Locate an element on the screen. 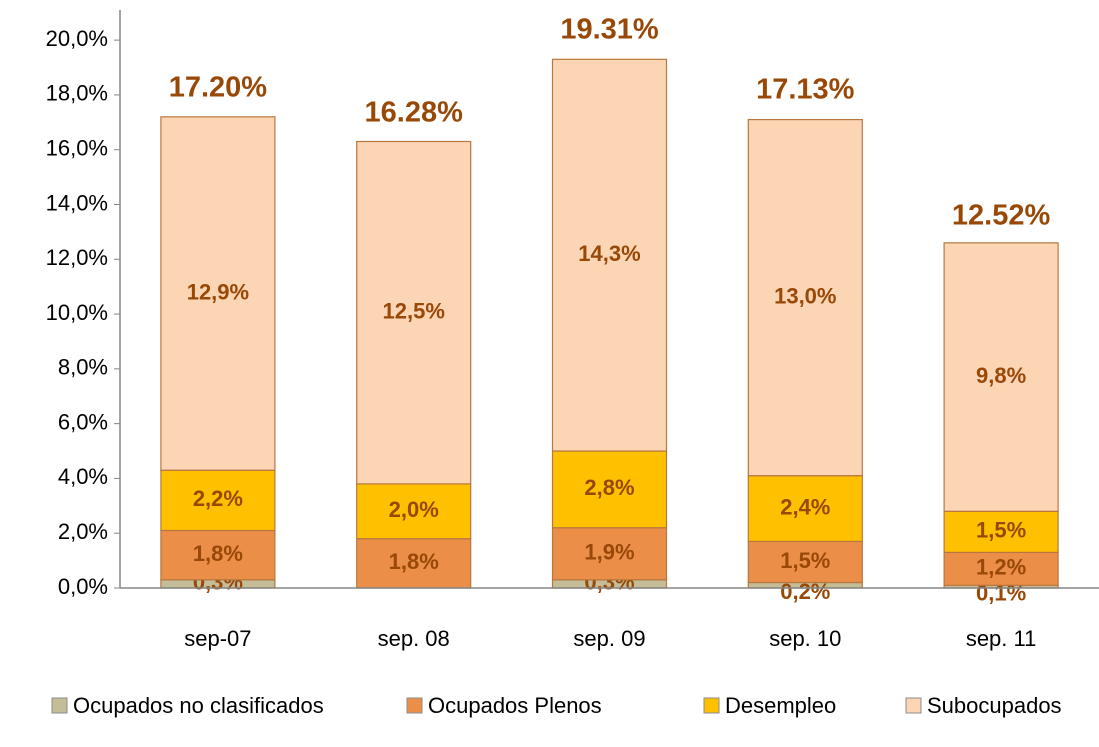  data-label: 14,3% is located at coordinates (609, 253).